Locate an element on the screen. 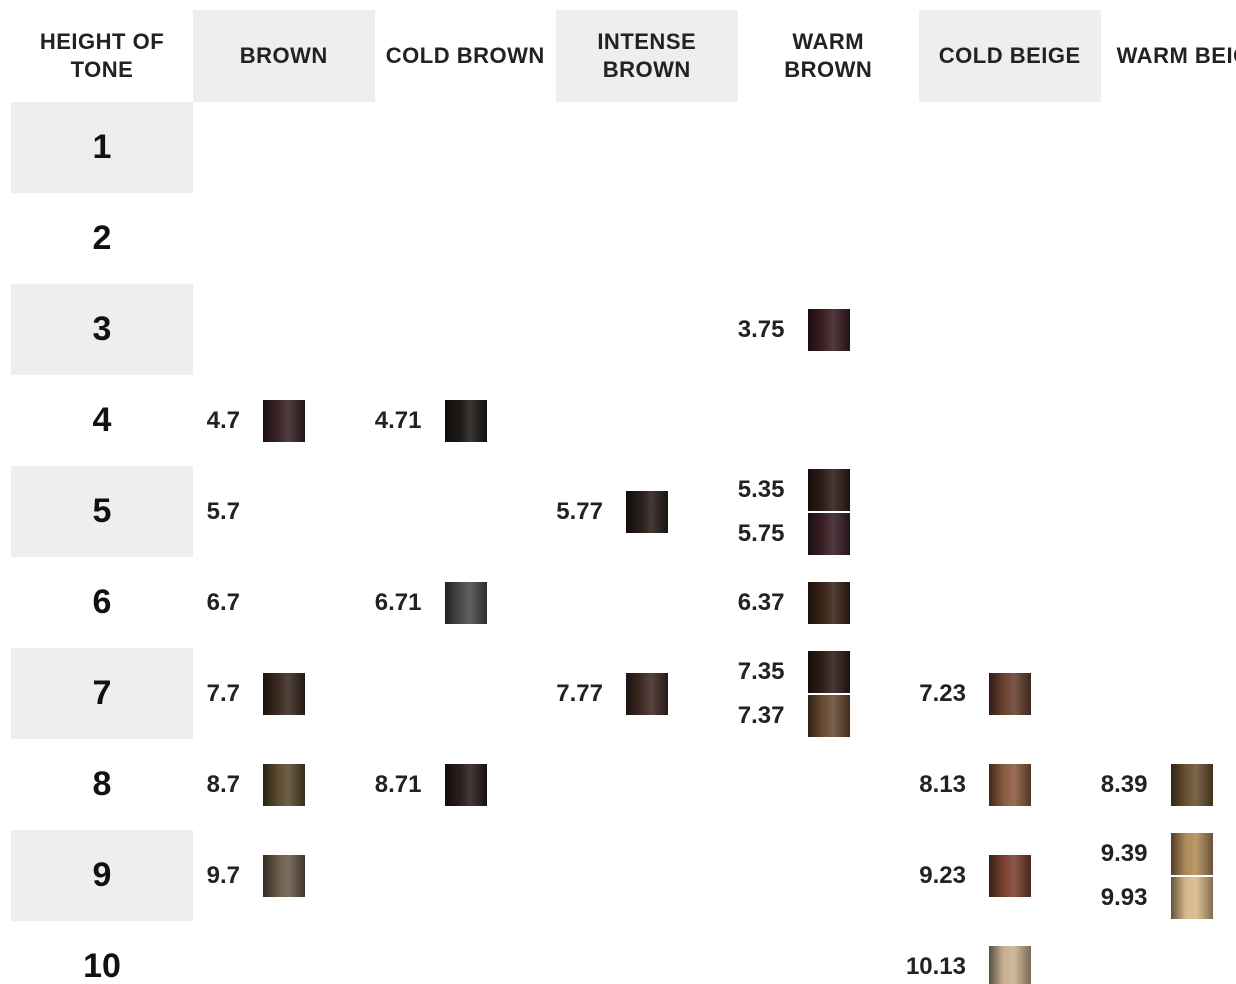  tone-number: 10 is located at coordinates (102, 965).